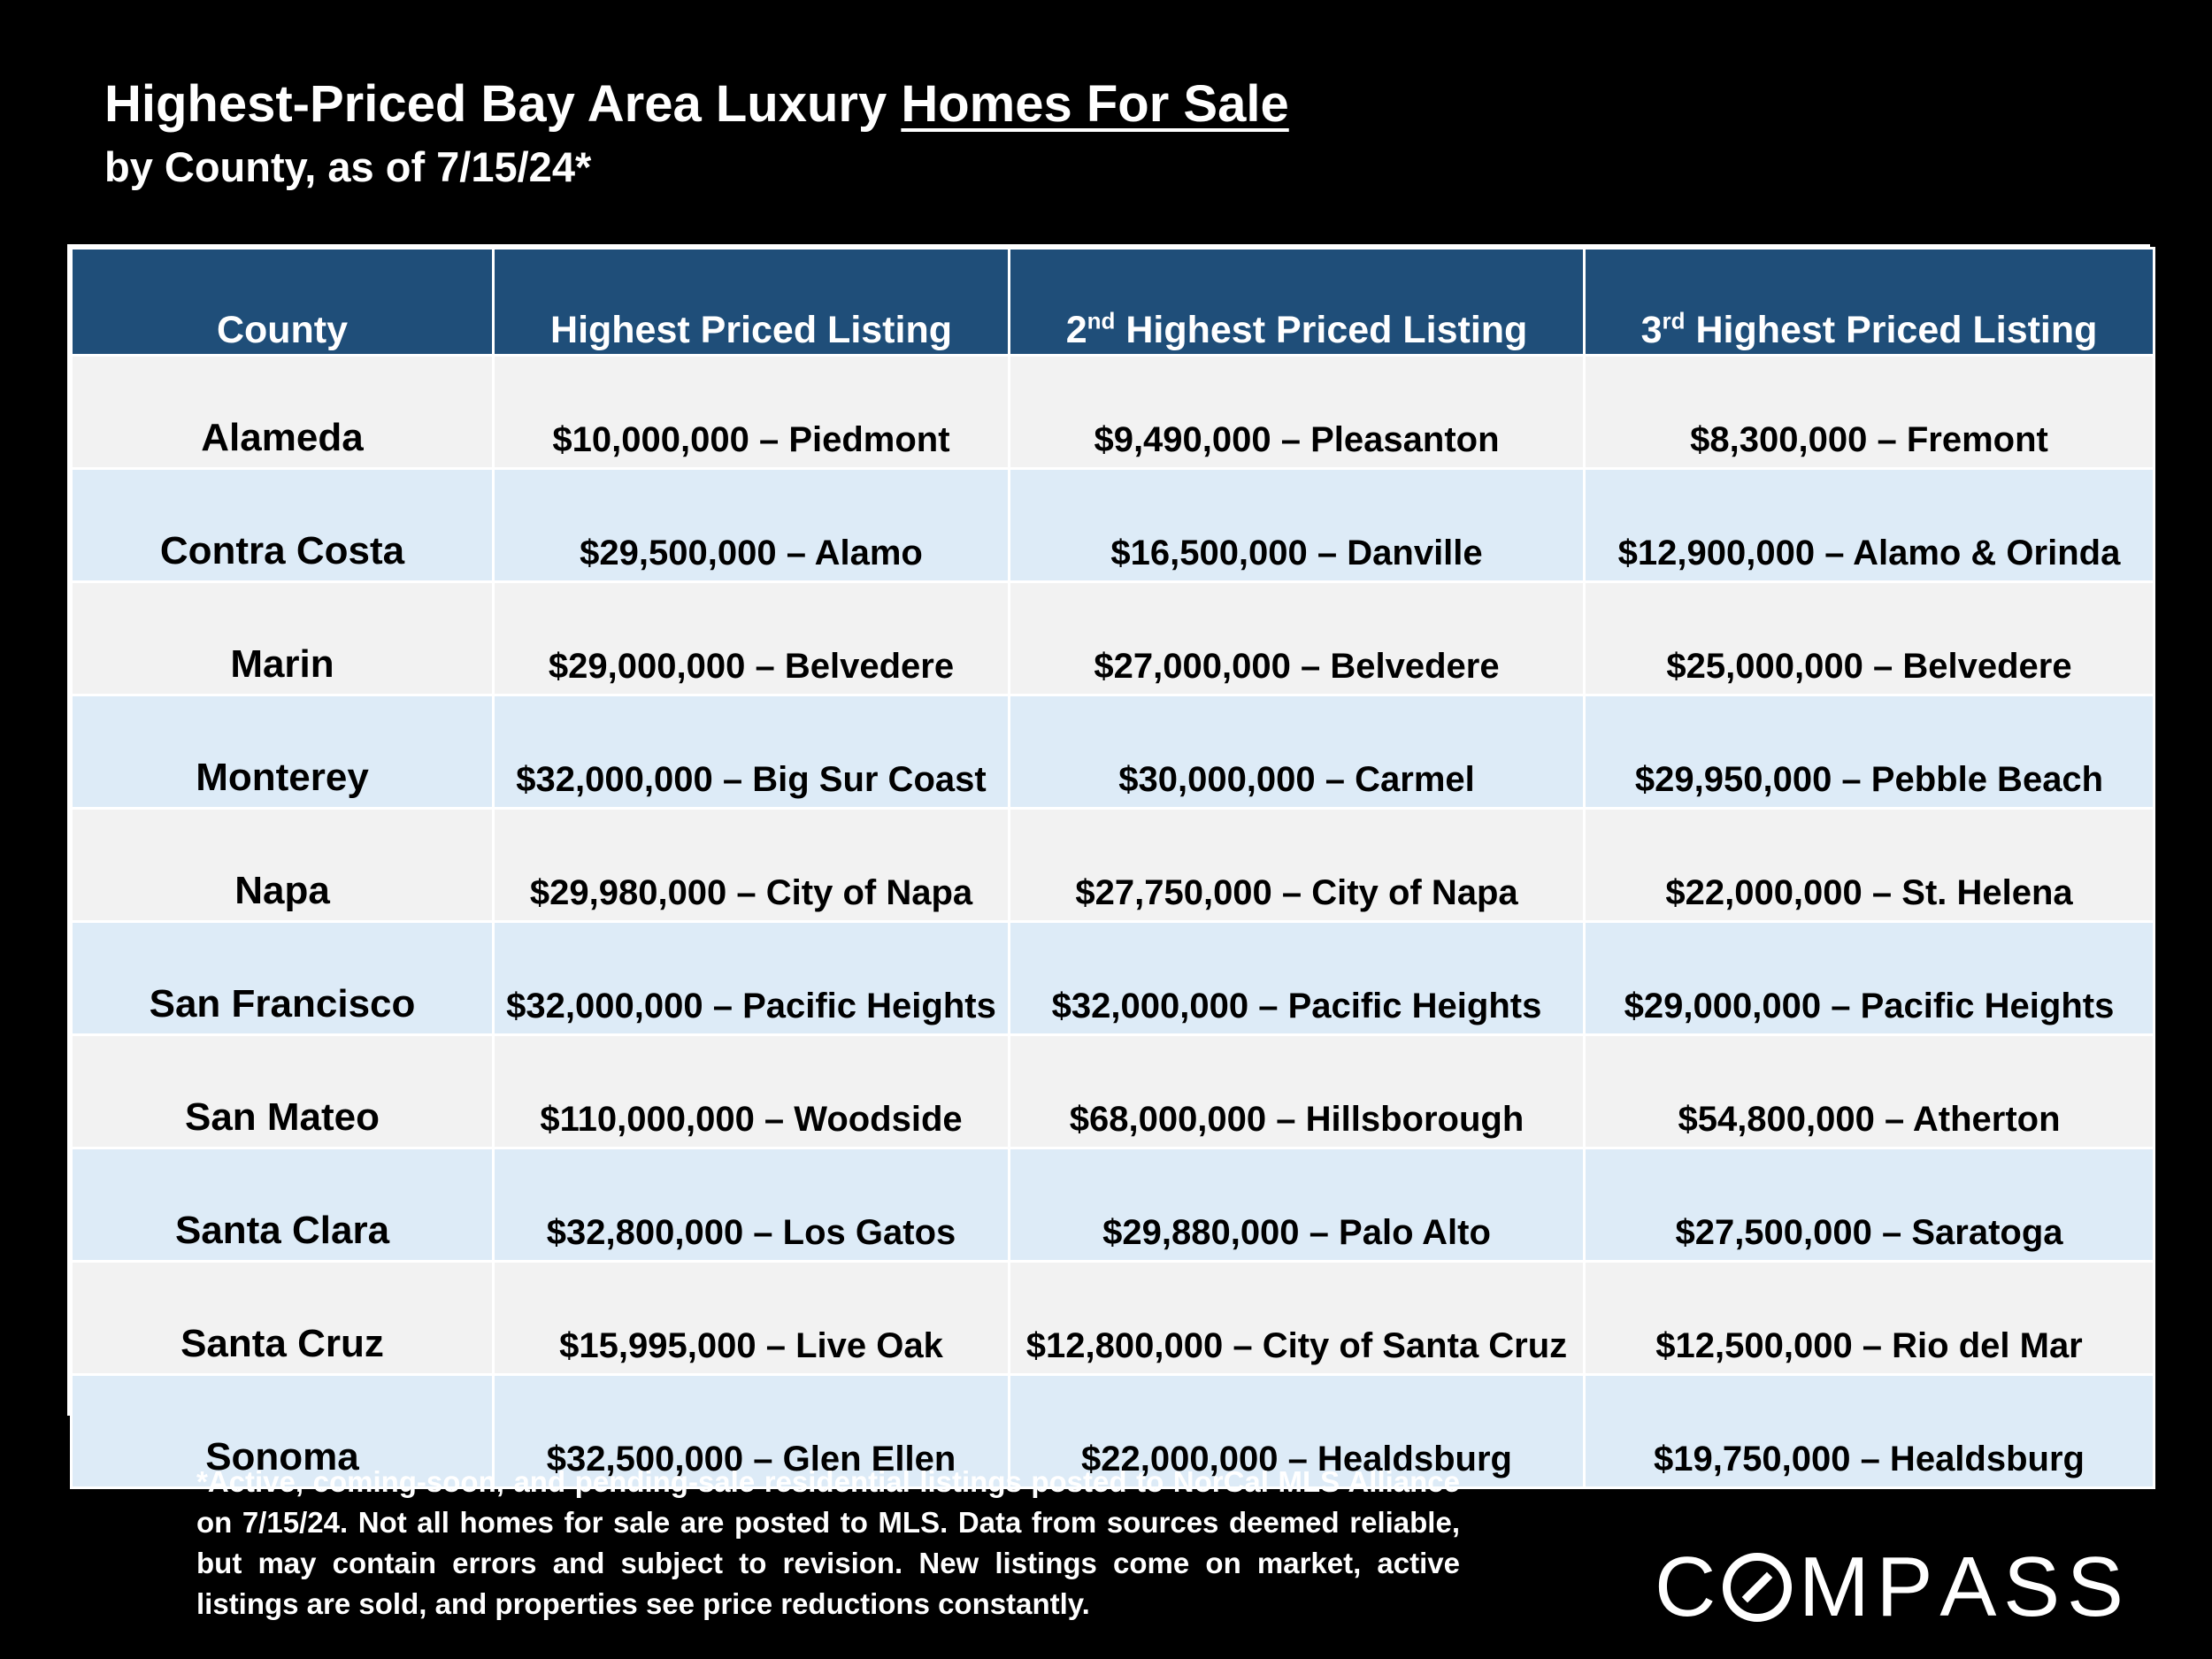 This screenshot has height=1659, width=2212. I want to click on second-listing-cell: $9,490,000 – Pleasanton, so click(1297, 412).